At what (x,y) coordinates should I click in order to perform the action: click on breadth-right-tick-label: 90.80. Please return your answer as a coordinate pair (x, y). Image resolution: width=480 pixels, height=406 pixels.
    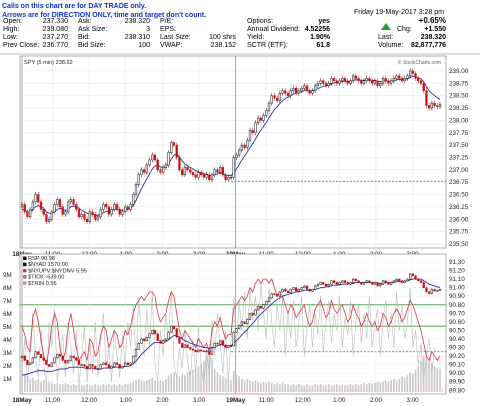
    Looking at the image, I should click on (457, 305).